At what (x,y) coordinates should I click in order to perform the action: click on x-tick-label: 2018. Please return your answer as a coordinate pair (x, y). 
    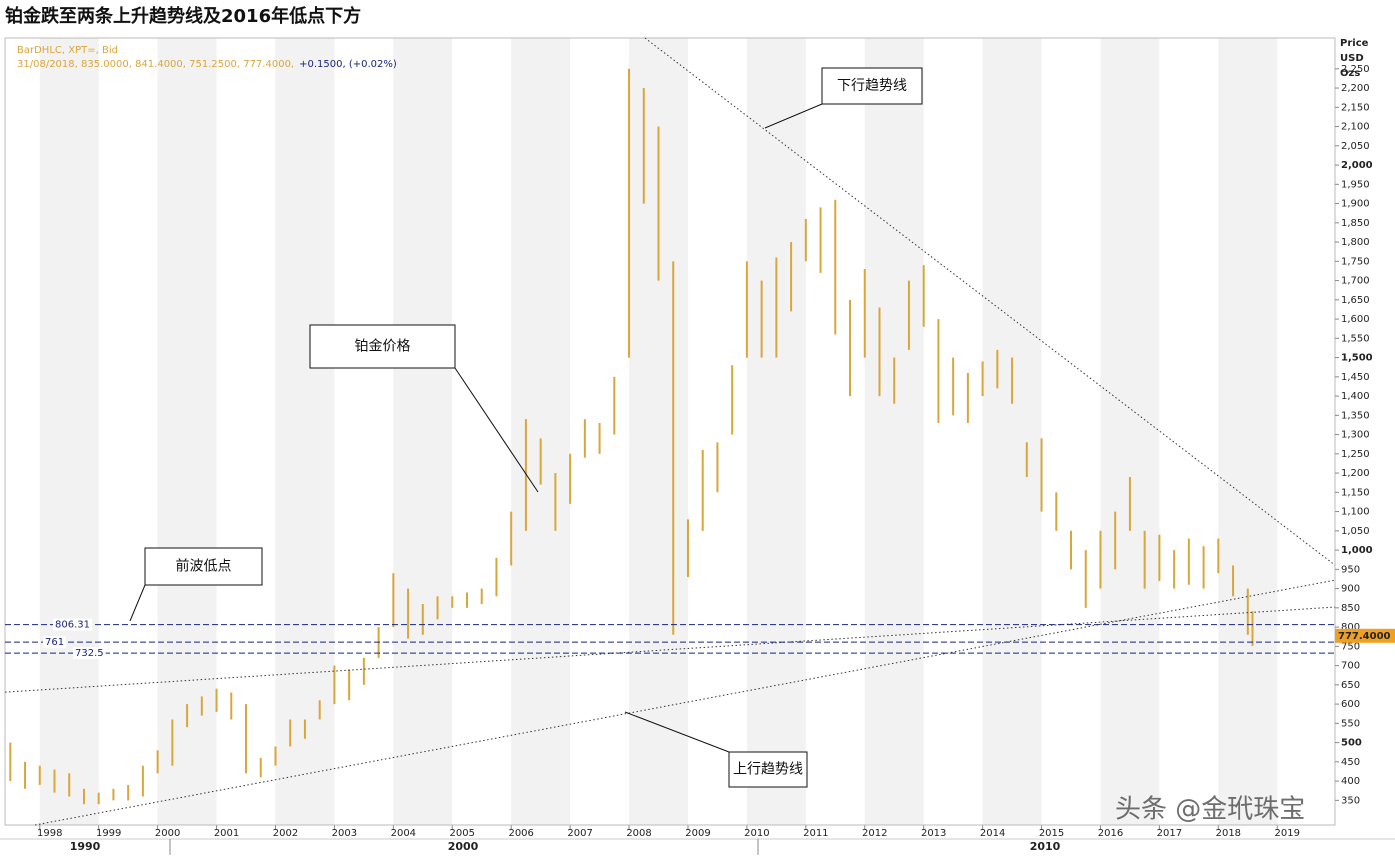
    Looking at the image, I should click on (1228, 833).